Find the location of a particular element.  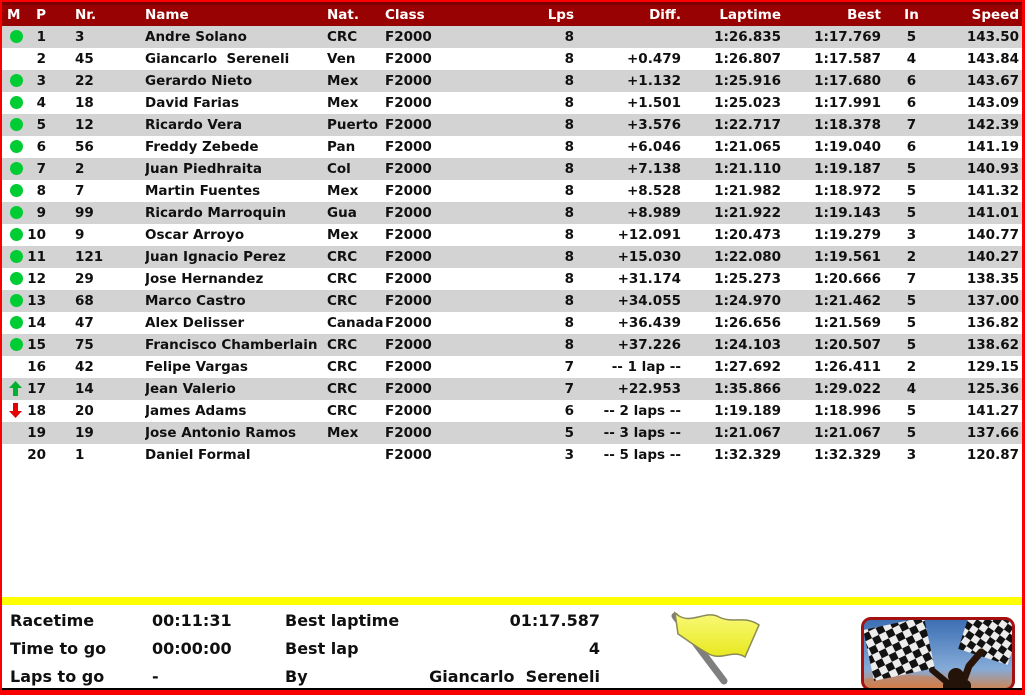

header-cls: Class is located at coordinates (405, 15).